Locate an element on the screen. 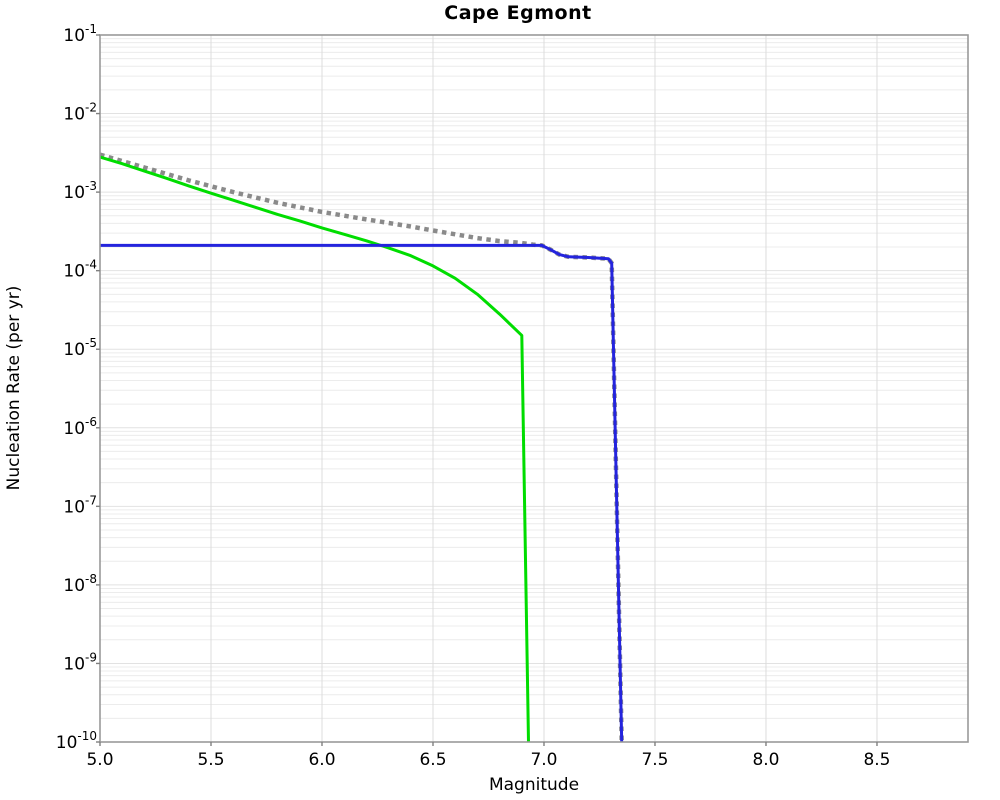  y-tick-label: 10⁻⁶ is located at coordinates (80, 427).